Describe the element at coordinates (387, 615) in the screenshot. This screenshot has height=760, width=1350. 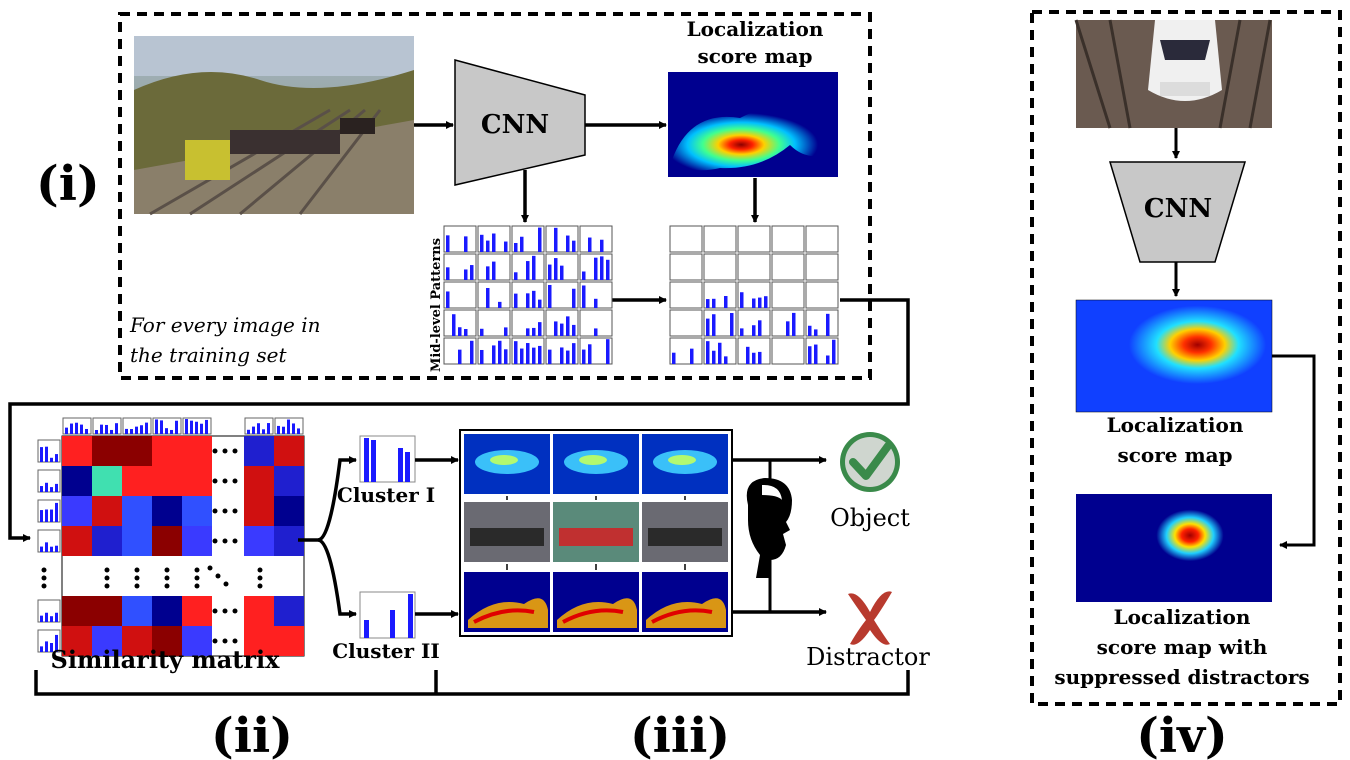
I see `cluster2-histogram` at that location.